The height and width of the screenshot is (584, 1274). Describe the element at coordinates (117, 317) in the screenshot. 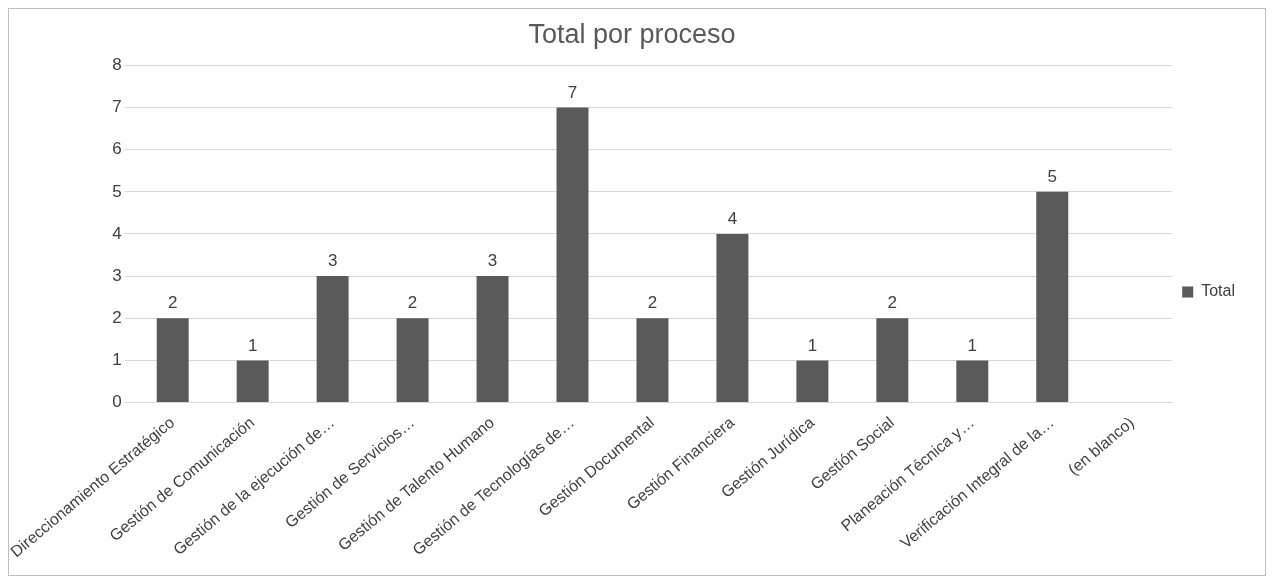

I see `y-tick-label: 2` at that location.